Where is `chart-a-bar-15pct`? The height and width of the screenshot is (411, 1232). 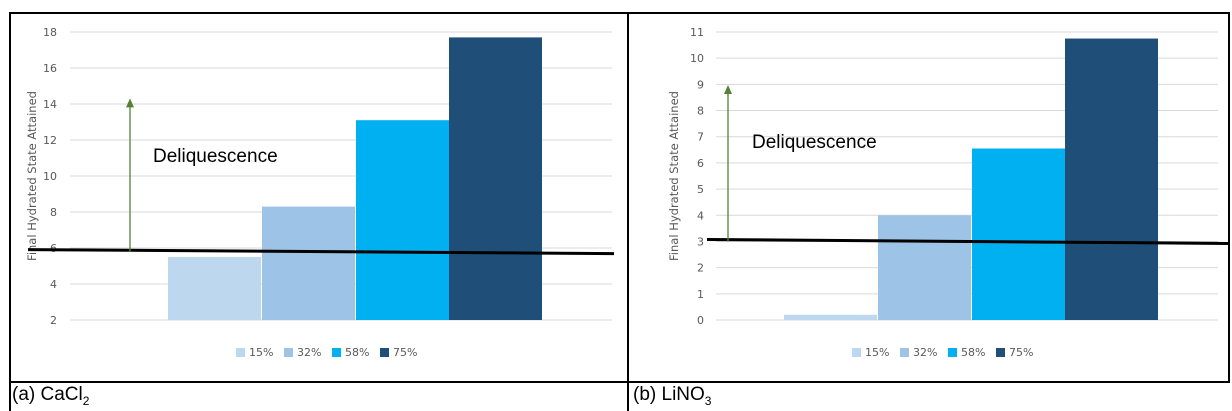 chart-a-bar-15pct is located at coordinates (214, 288).